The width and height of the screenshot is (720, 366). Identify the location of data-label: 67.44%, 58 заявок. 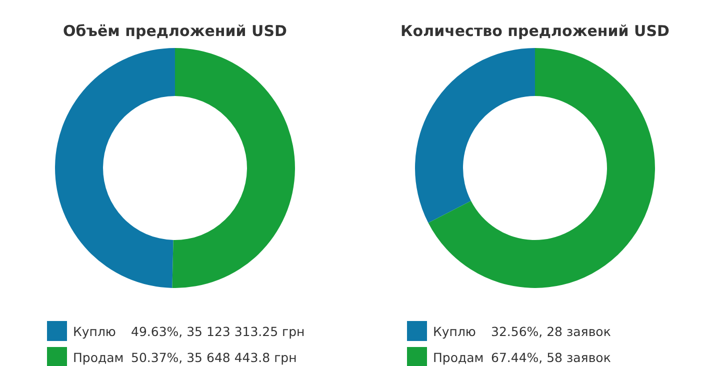
(551, 357).